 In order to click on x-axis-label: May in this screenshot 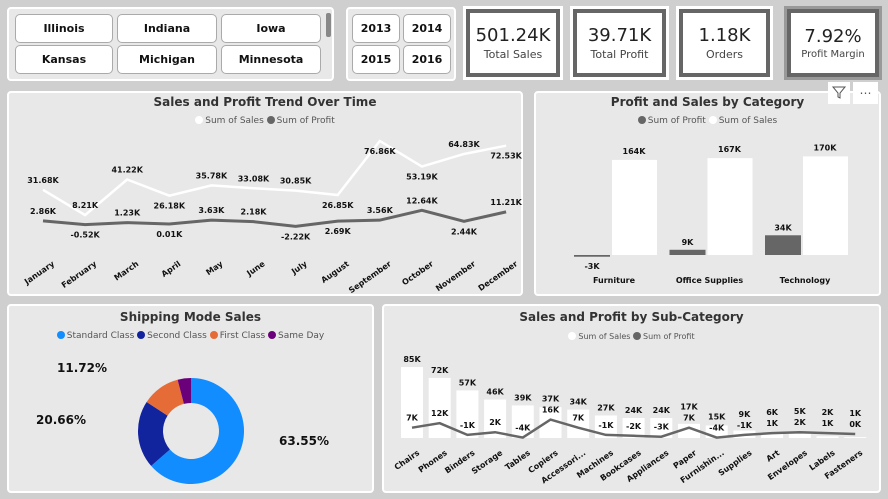, I will do `click(214, 268)`.